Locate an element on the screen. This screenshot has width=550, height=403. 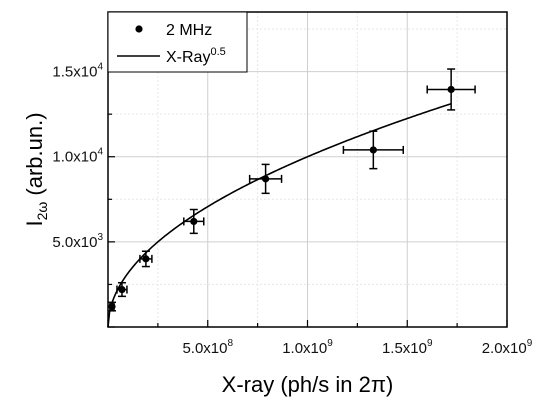
y-axis-title-main: I is located at coordinates (34, 223).